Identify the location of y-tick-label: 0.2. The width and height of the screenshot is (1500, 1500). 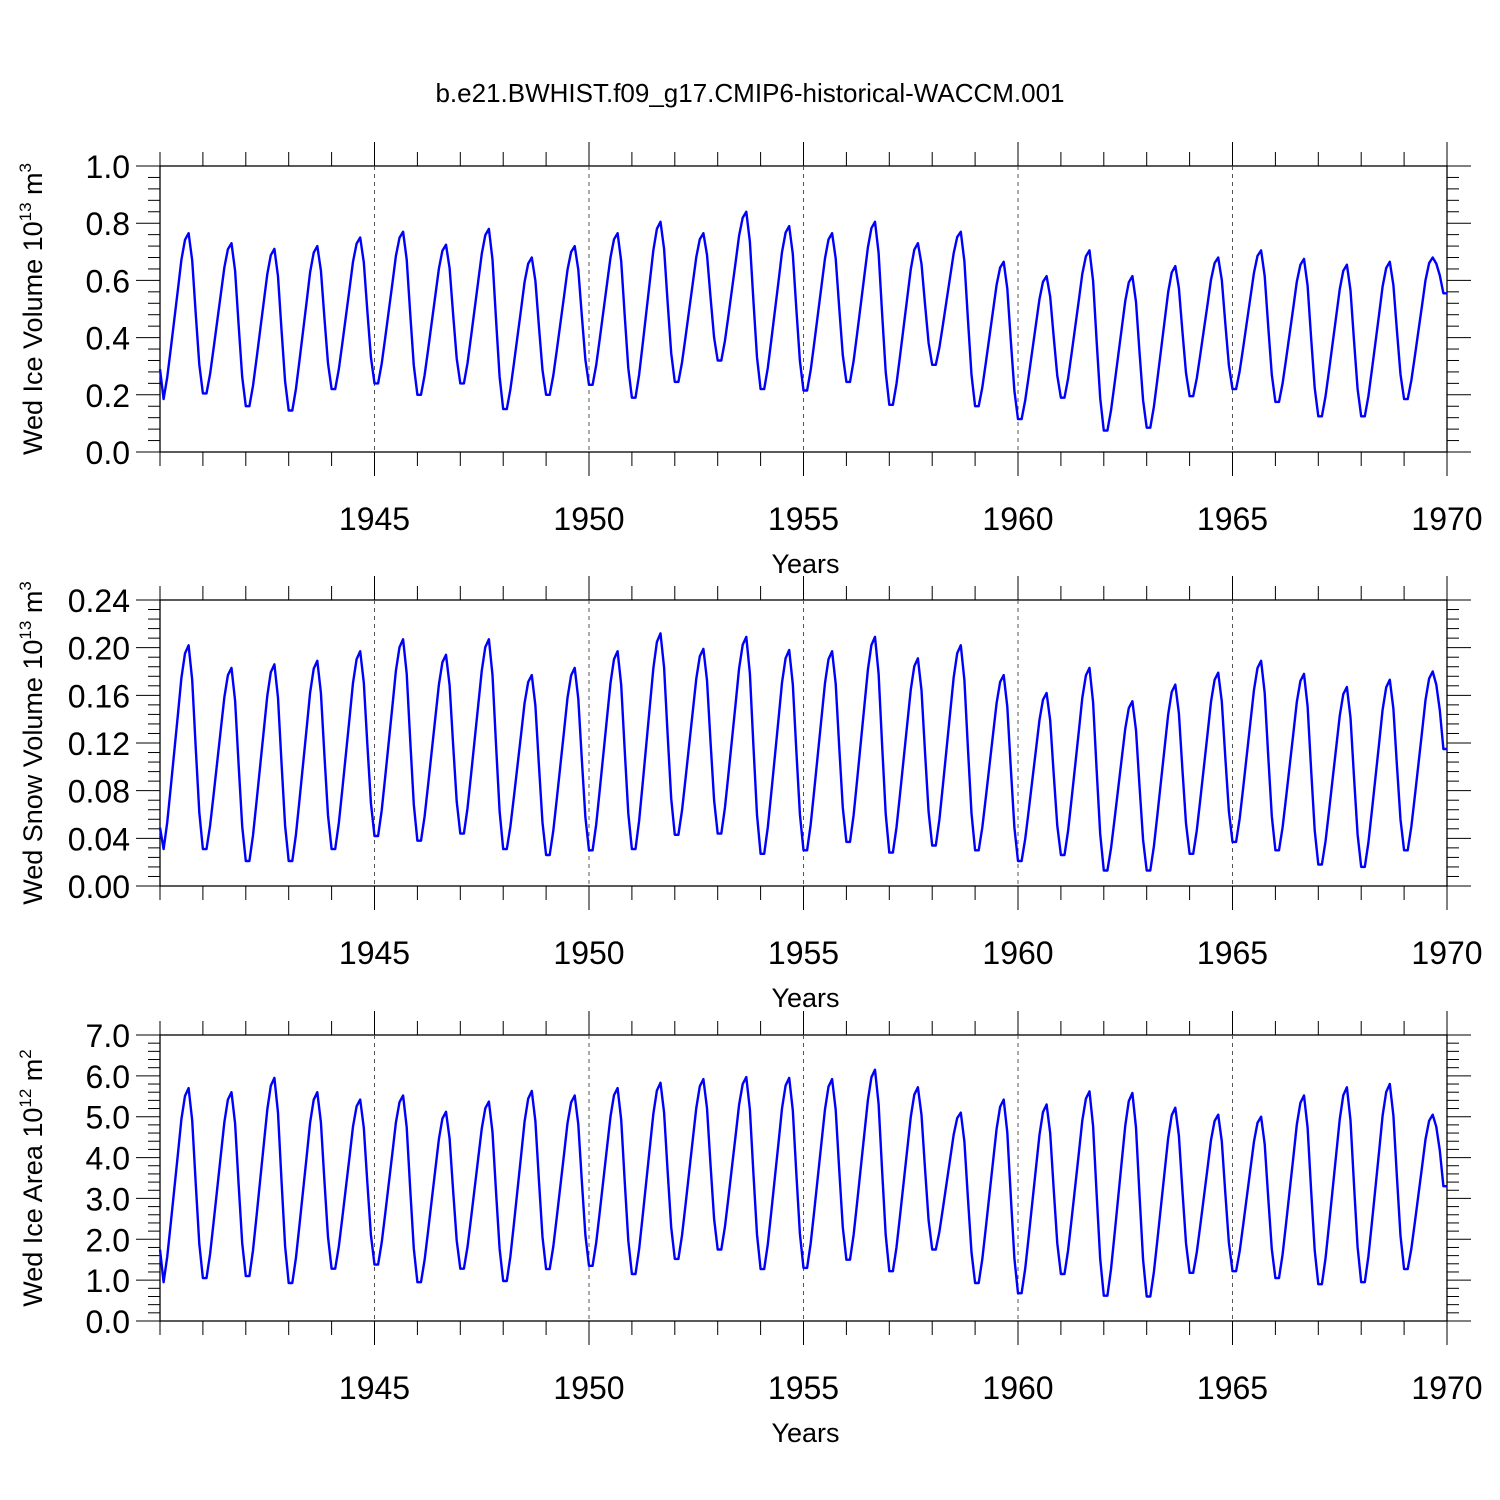
(108, 396).